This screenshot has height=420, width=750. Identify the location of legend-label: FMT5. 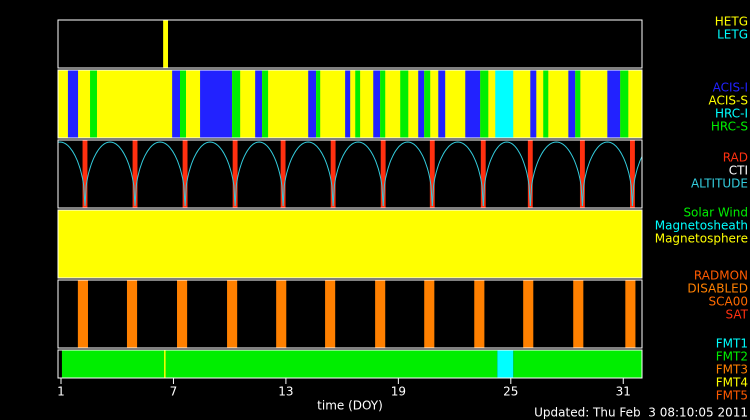
(732, 396).